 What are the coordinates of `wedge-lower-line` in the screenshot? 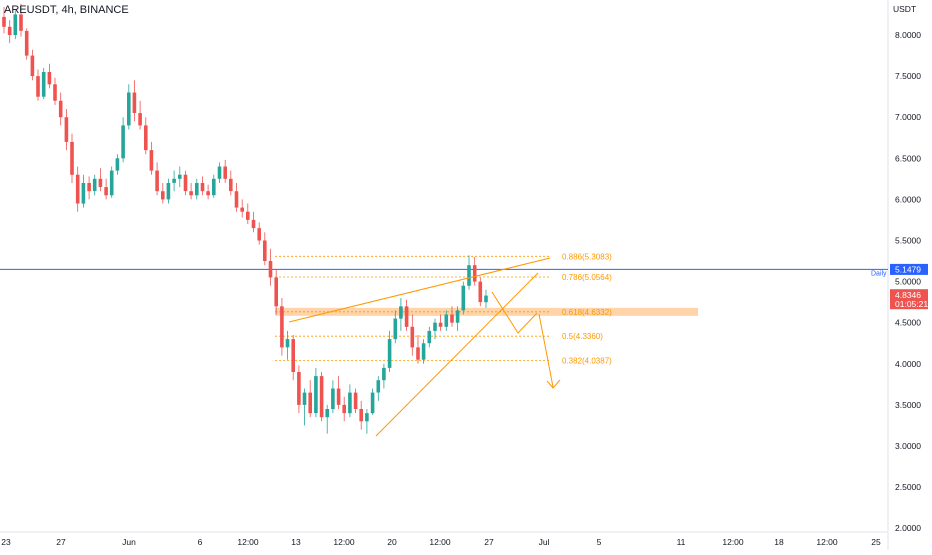 It's located at (457, 354).